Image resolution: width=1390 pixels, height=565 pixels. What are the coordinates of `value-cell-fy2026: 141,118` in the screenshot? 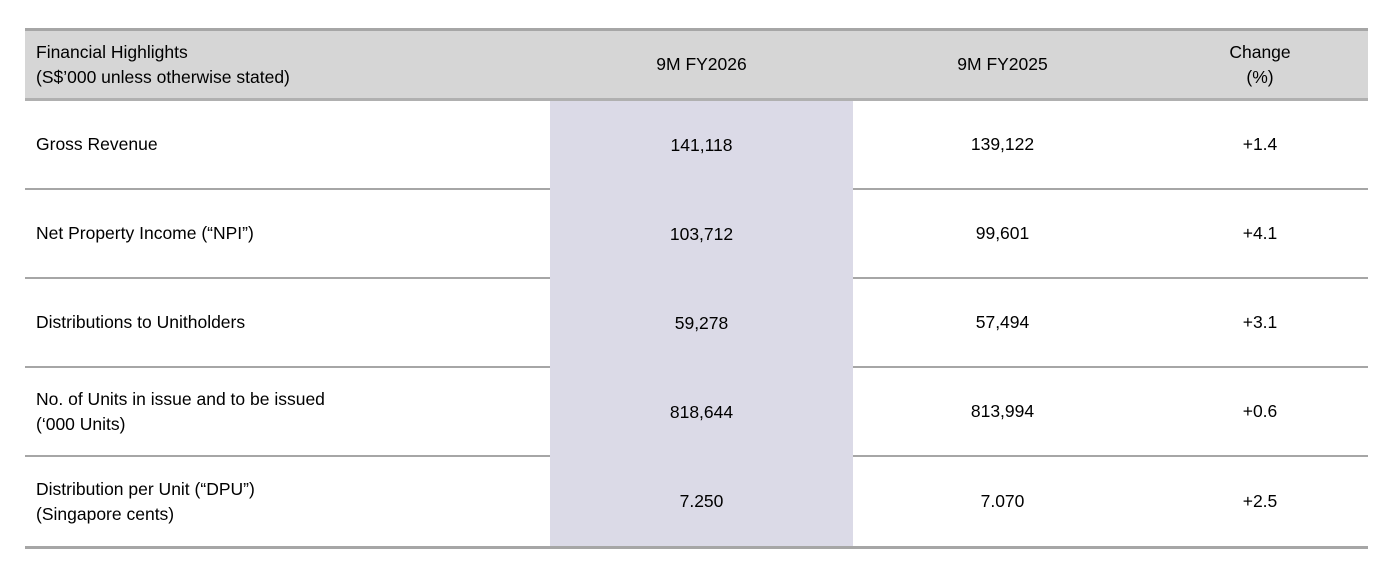 It's located at (701, 145).